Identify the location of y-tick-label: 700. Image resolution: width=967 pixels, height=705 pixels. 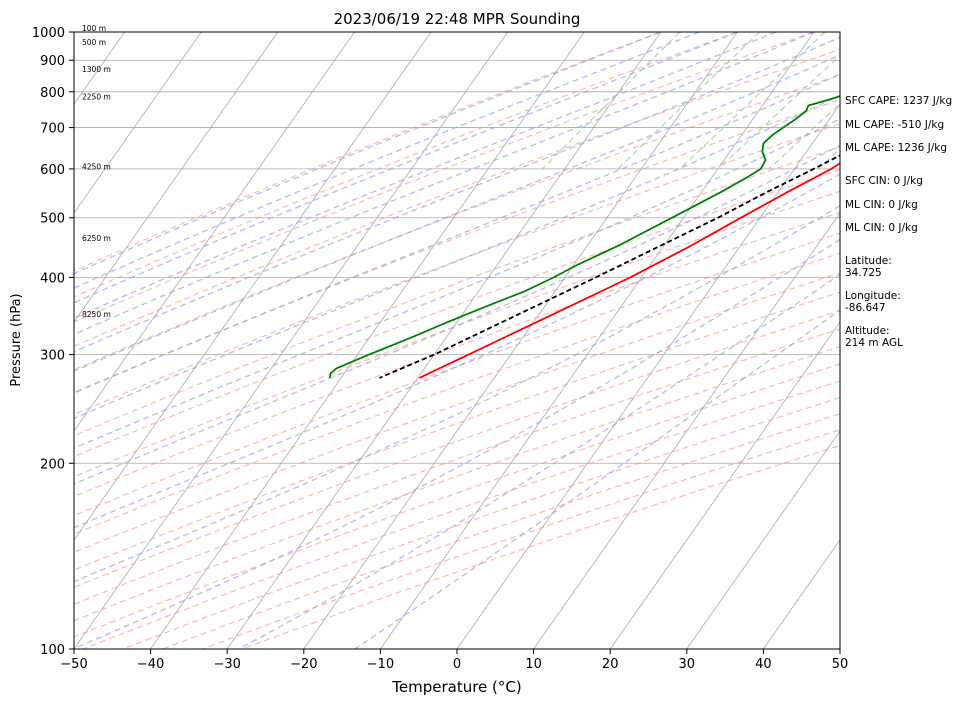
(52, 129).